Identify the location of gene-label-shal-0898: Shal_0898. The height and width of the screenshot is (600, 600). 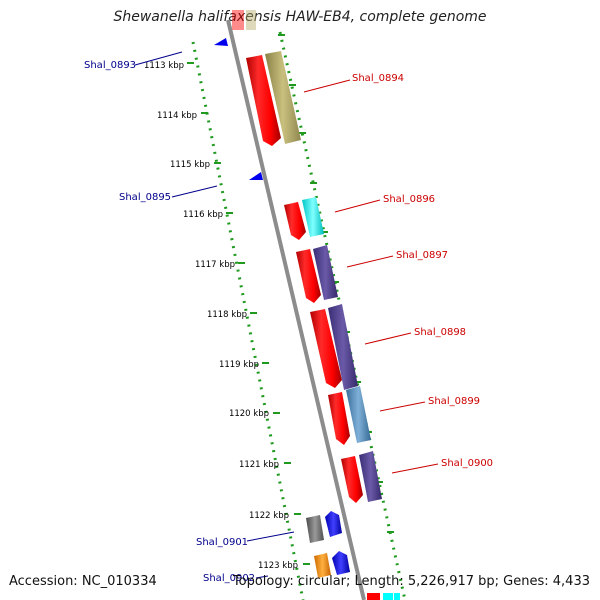
(440, 332).